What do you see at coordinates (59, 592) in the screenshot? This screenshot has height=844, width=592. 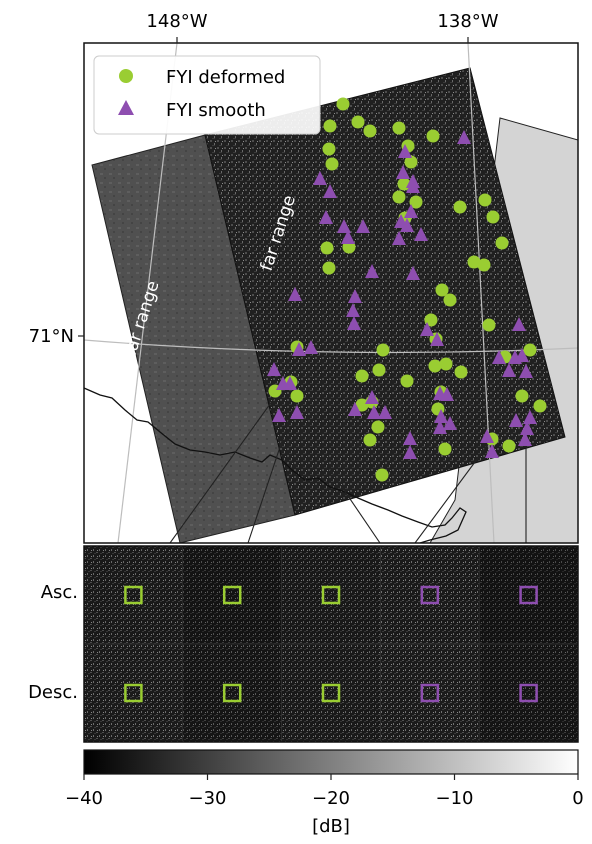 I see `row-label-asc: Asc.` at bounding box center [59, 592].